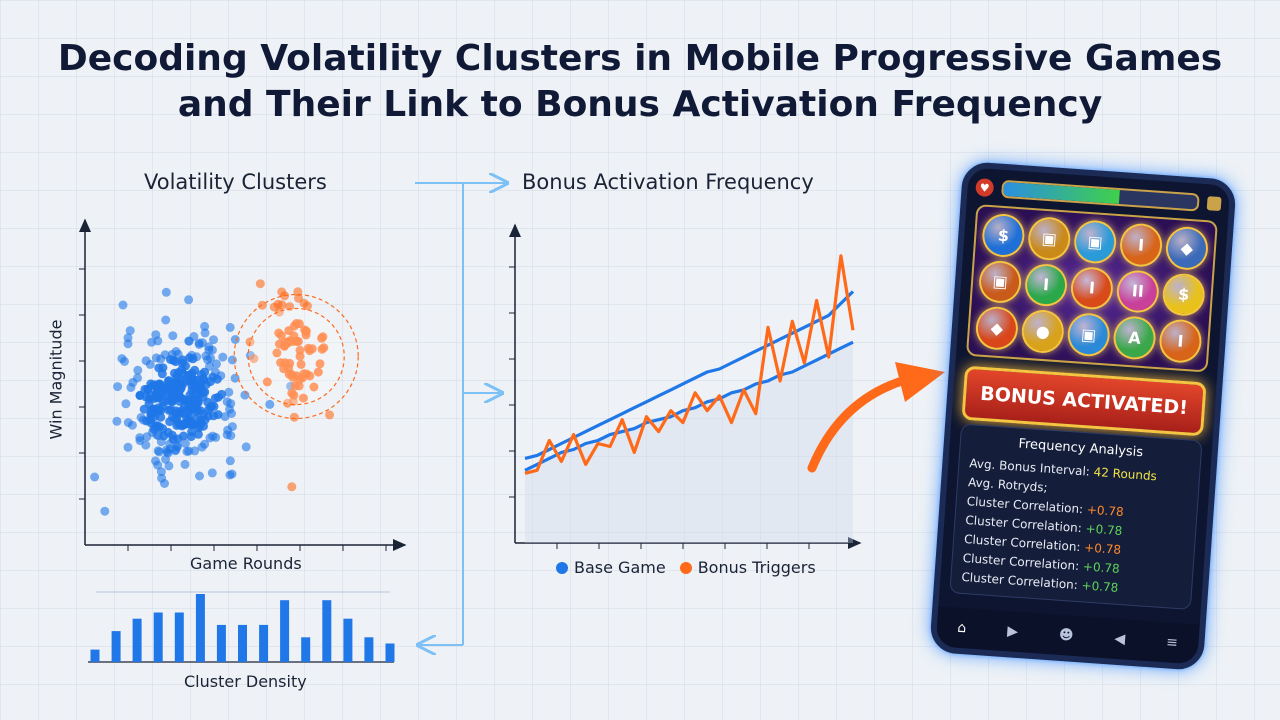 This screenshot has height=720, width=1280. I want to click on home-icon: ⌂, so click(961, 628).